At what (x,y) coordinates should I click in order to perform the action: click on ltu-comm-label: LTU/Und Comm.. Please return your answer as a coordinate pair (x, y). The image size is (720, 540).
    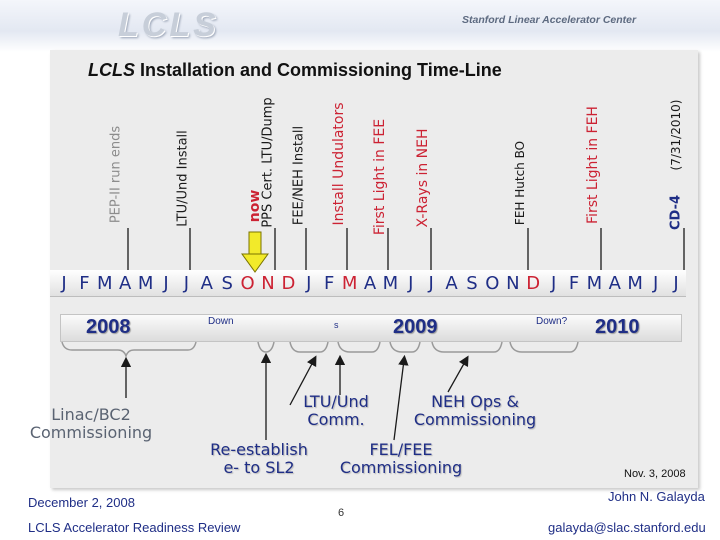
    Looking at the image, I should click on (336, 411).